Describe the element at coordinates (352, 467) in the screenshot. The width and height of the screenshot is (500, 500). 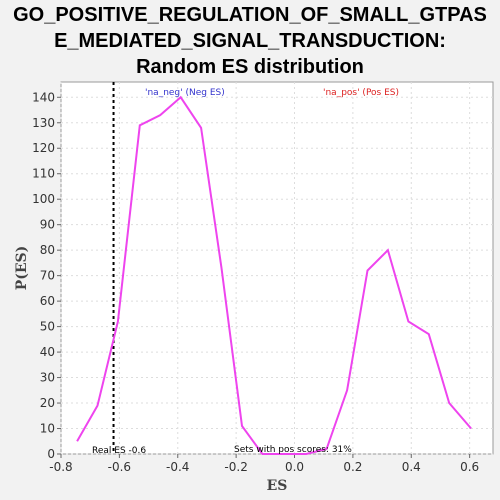
I see `x-tick-label: 0.2` at that location.